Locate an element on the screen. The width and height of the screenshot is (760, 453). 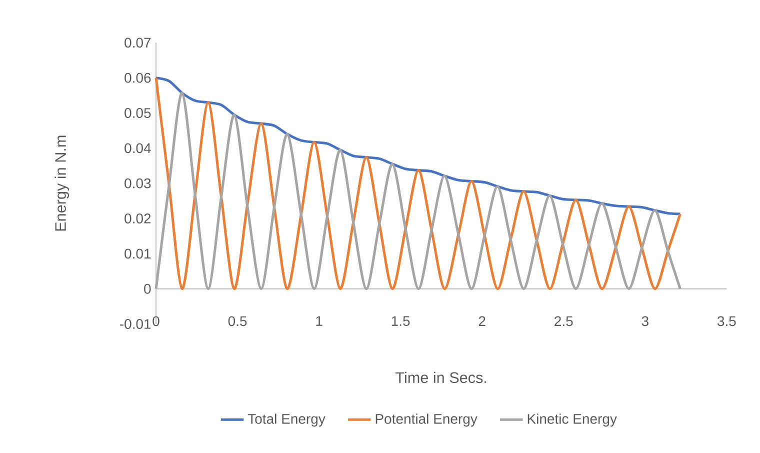
legend-label: Potential Energy is located at coordinates (427, 420).